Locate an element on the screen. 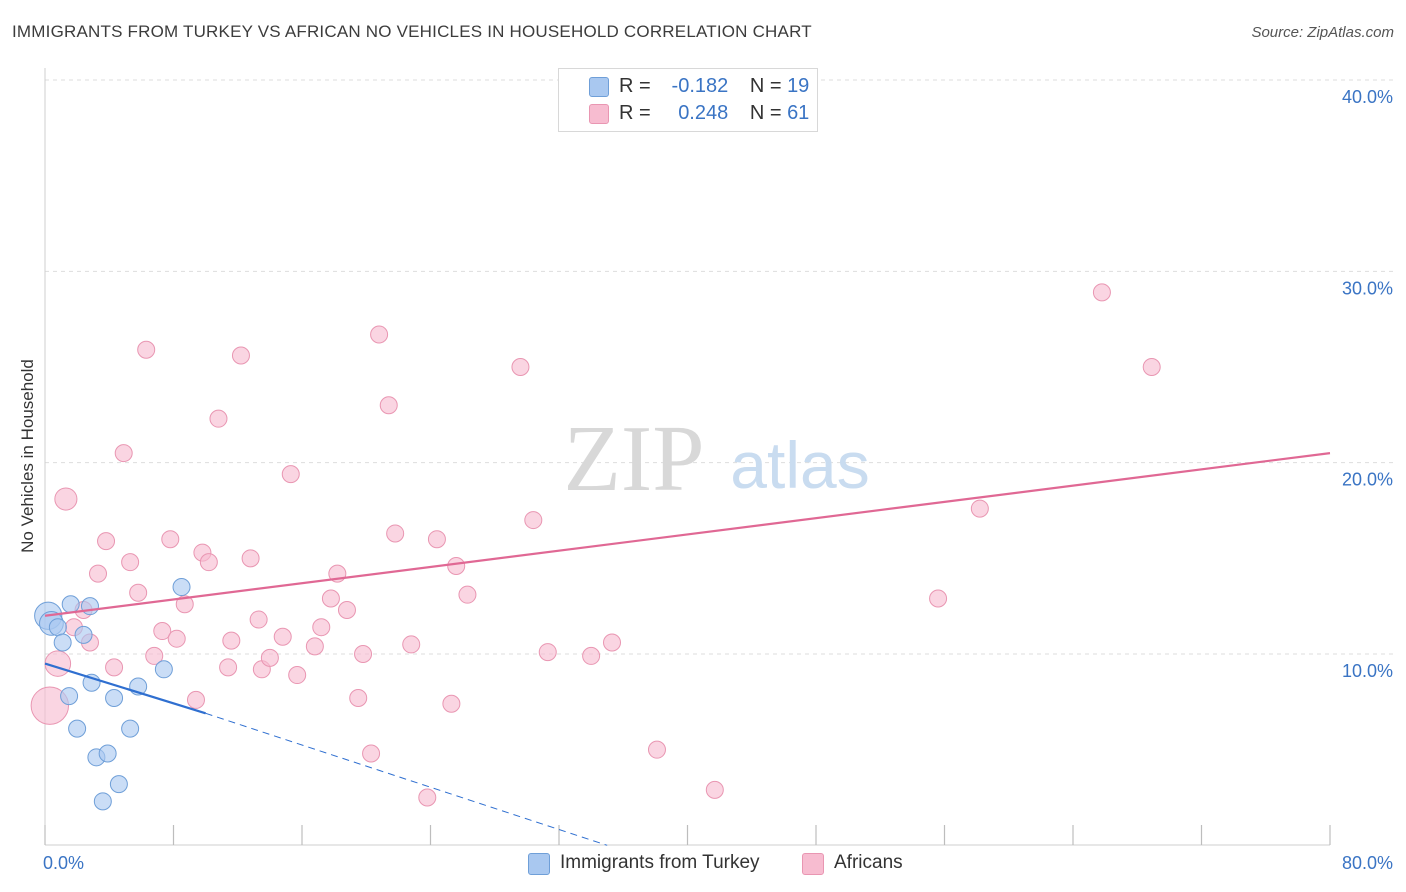  n-value: 19 is located at coordinates (798, 86).